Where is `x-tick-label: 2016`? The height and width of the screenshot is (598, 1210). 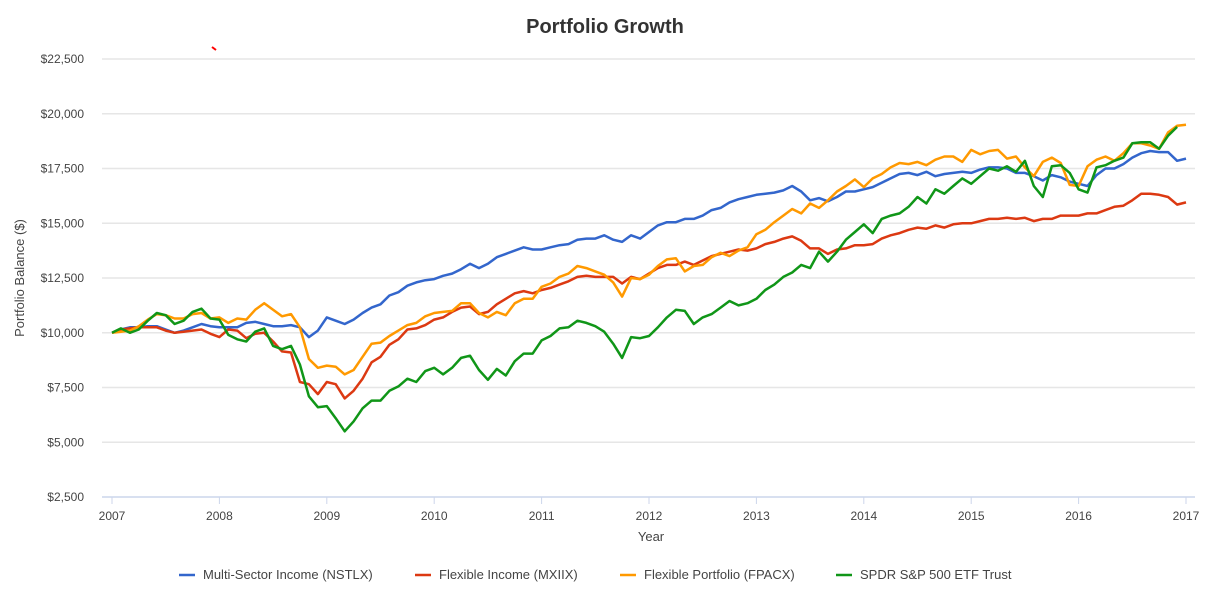 x-tick-label: 2016 is located at coordinates (1078, 516).